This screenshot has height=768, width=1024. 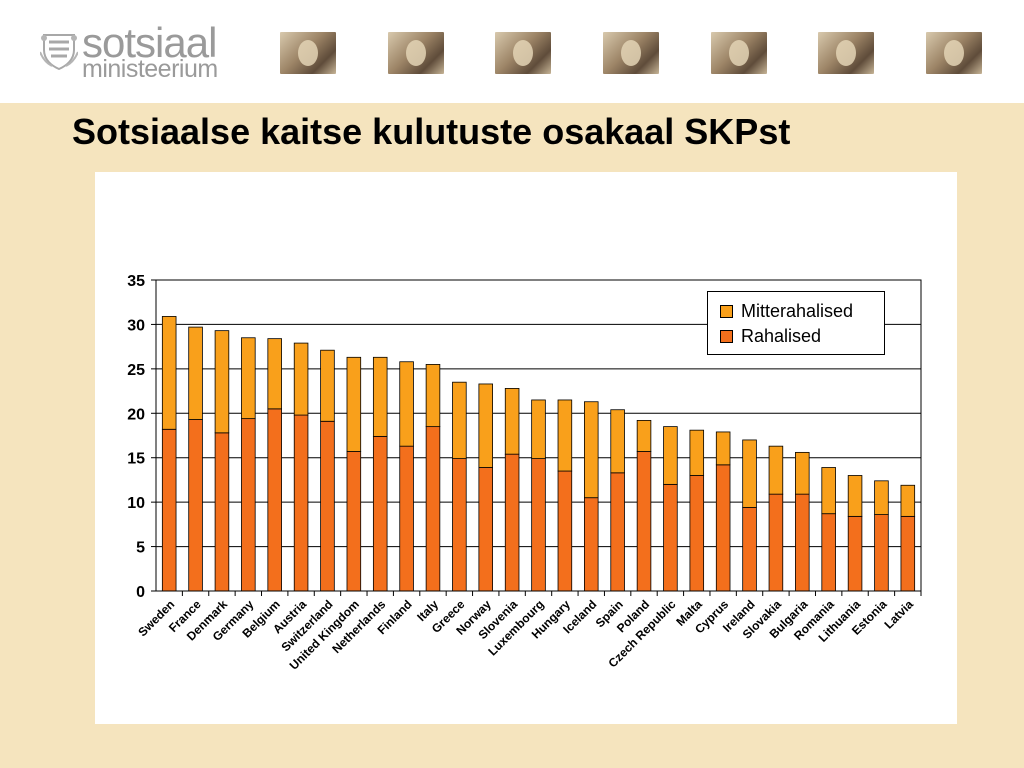 I want to click on bar-mitterahalised-lithuania, so click(x=855, y=496).